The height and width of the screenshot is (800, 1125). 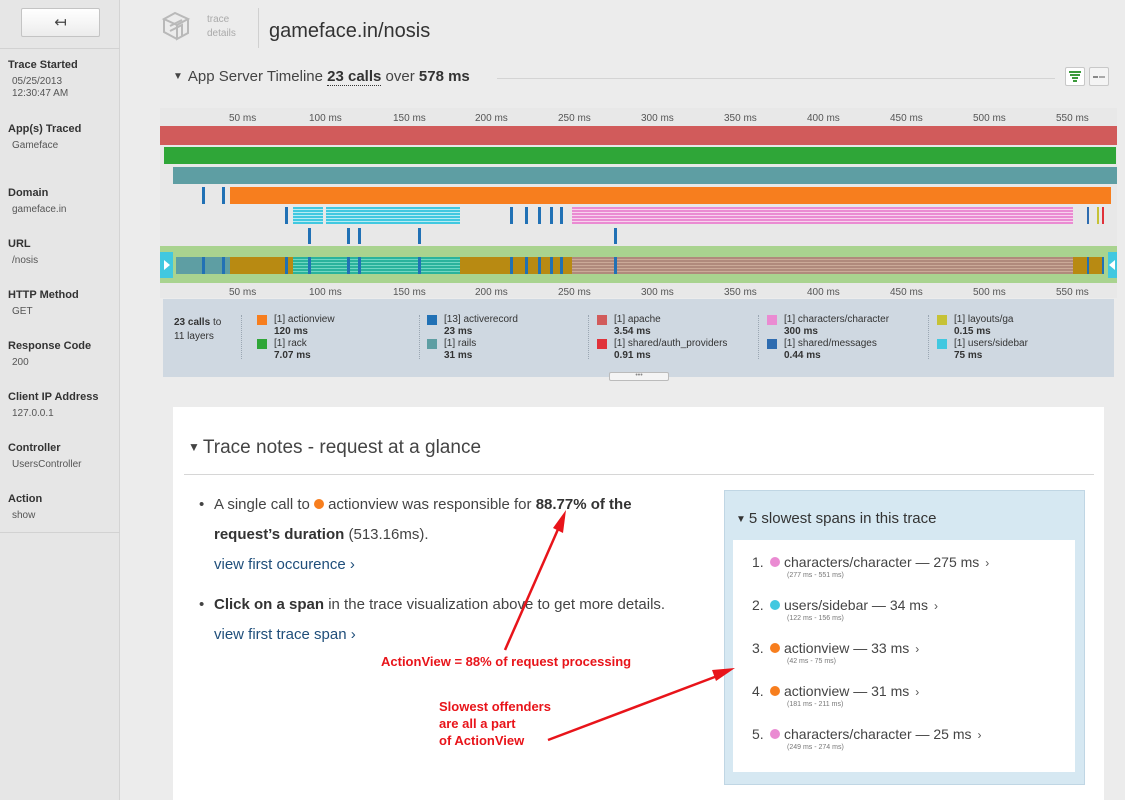 I want to click on field-value: gameface.in, so click(x=39, y=209).